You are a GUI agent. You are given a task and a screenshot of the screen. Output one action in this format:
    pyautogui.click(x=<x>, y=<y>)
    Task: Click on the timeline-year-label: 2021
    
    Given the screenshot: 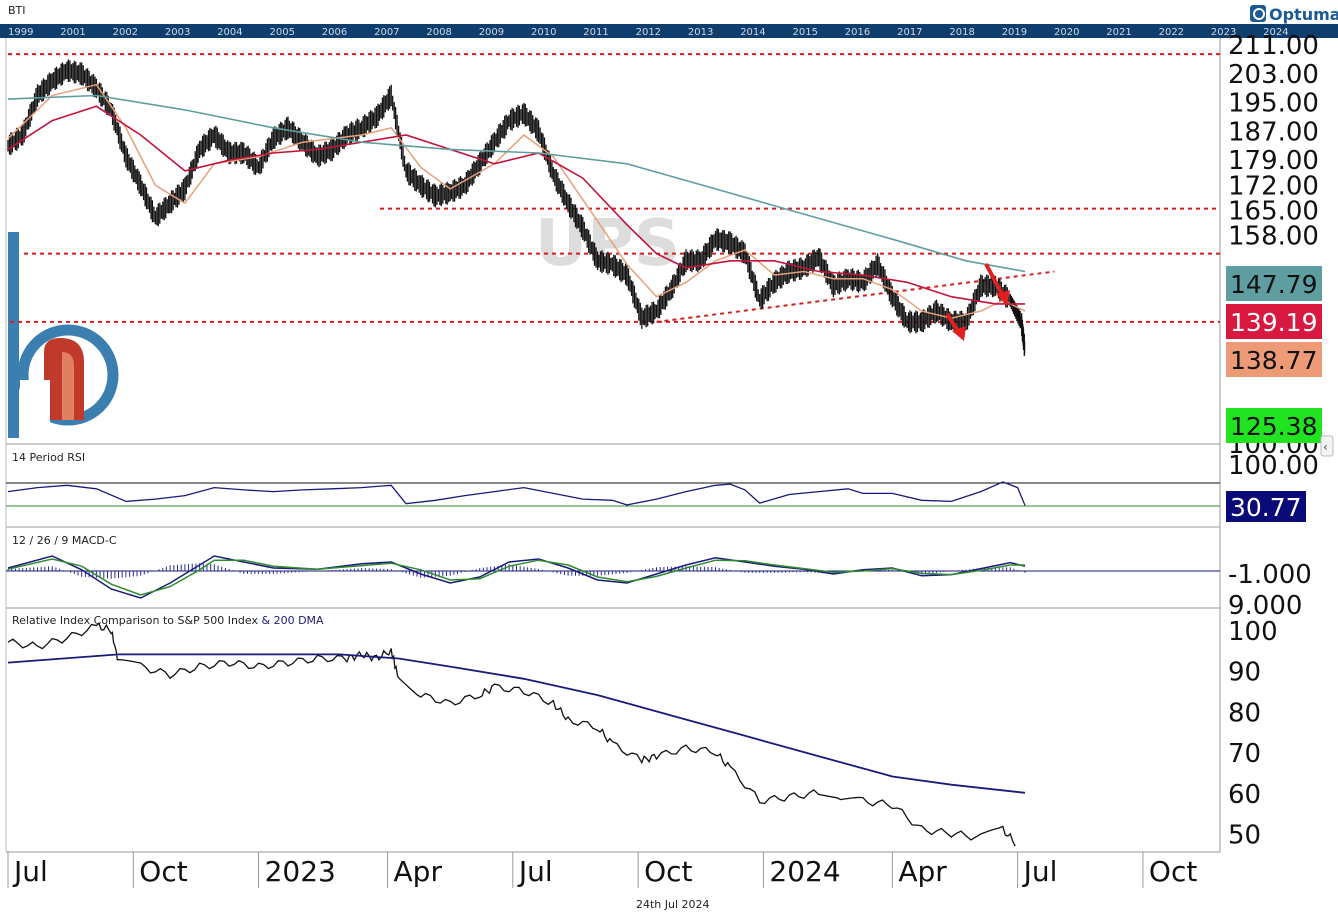 What is the action you would take?
    pyautogui.click(x=1118, y=32)
    